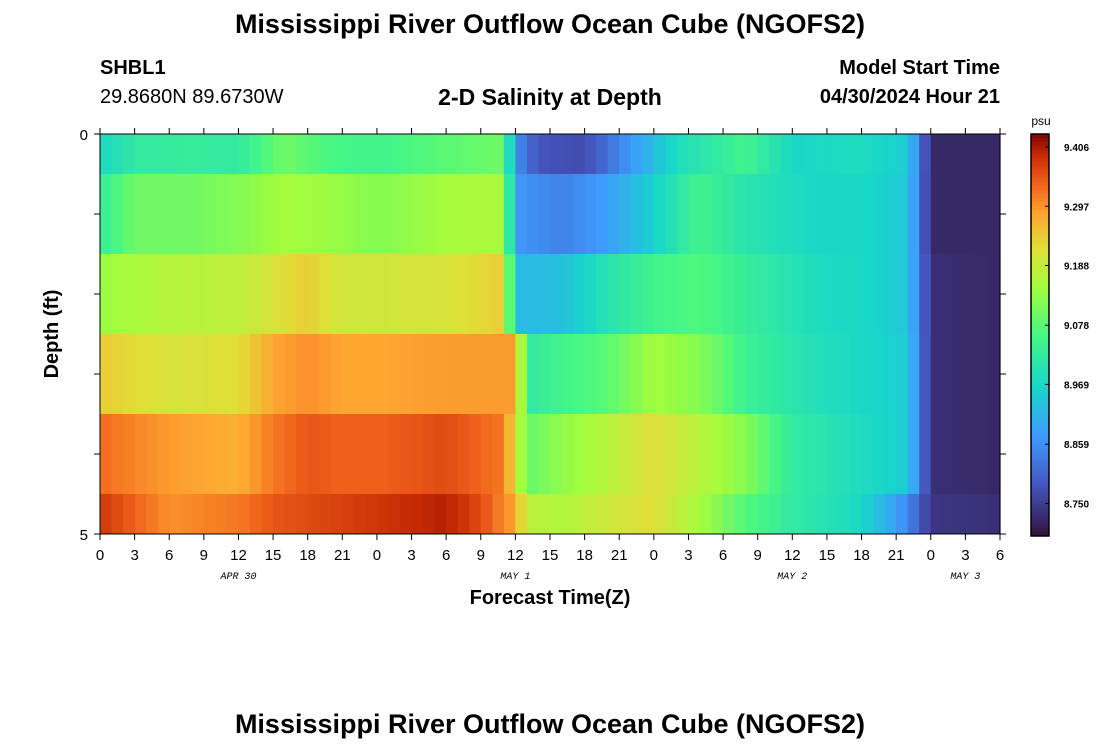 This screenshot has width=1100, height=750. I want to click on heatmap-cell-layer0-hour1, so click(117, 154).